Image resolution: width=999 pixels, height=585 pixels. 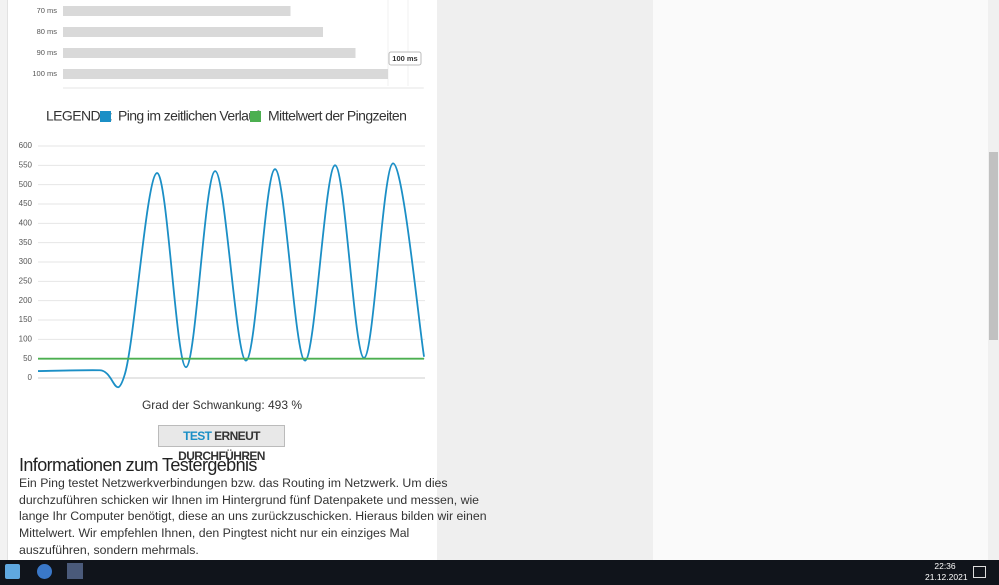 What do you see at coordinates (4, 280) in the screenshot?
I see `left-margin` at bounding box center [4, 280].